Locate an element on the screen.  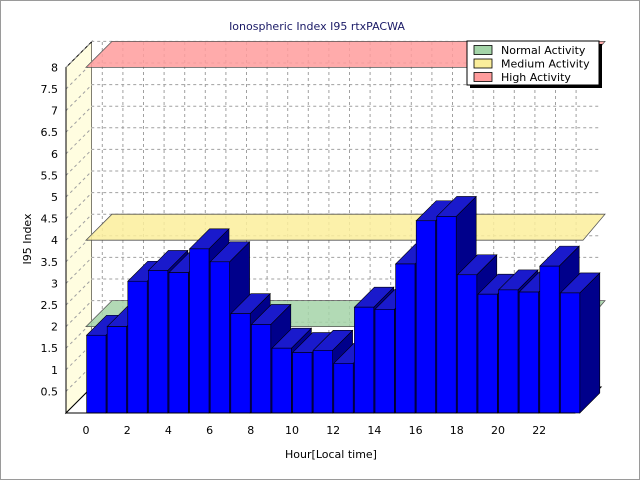
x-tick-label: 0 is located at coordinates (86, 430).